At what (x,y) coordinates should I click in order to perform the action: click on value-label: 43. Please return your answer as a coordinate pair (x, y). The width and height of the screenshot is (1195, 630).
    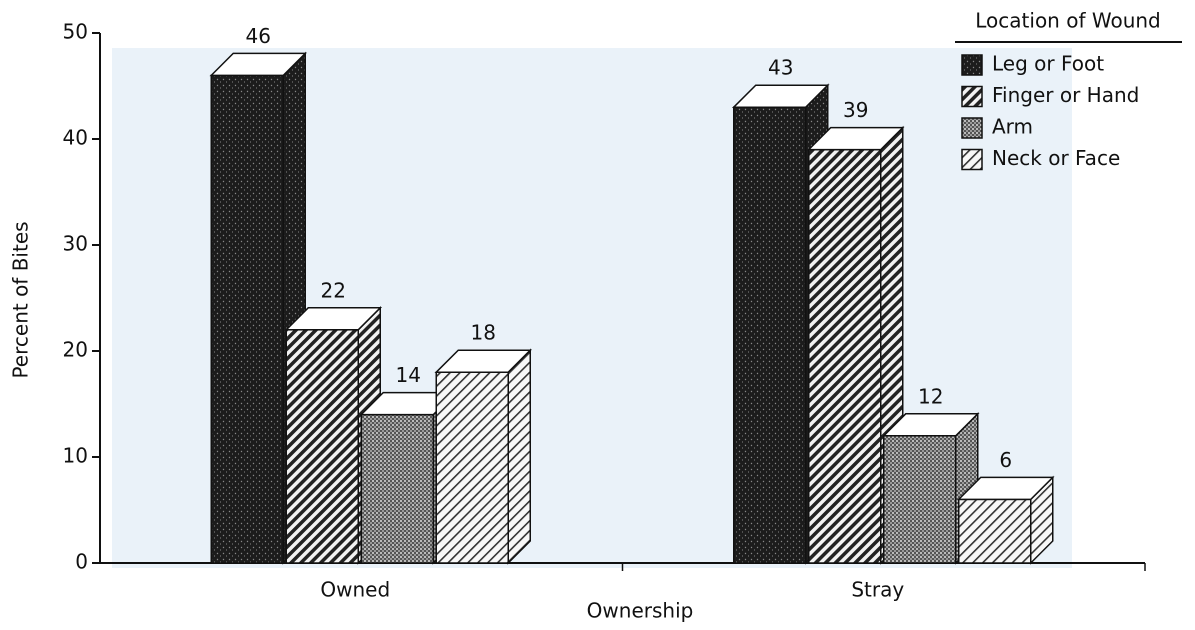
    Looking at the image, I should click on (780, 68).